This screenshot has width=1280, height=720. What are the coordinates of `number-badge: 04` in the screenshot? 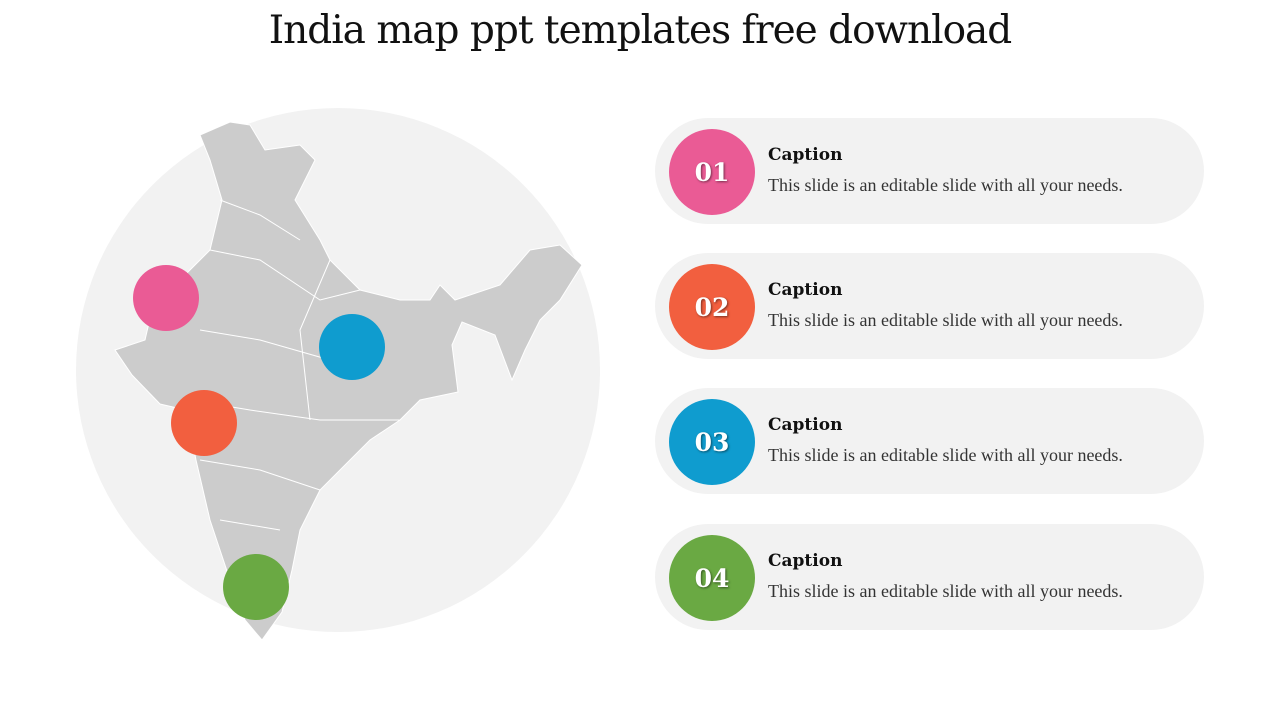 It's located at (712, 578).